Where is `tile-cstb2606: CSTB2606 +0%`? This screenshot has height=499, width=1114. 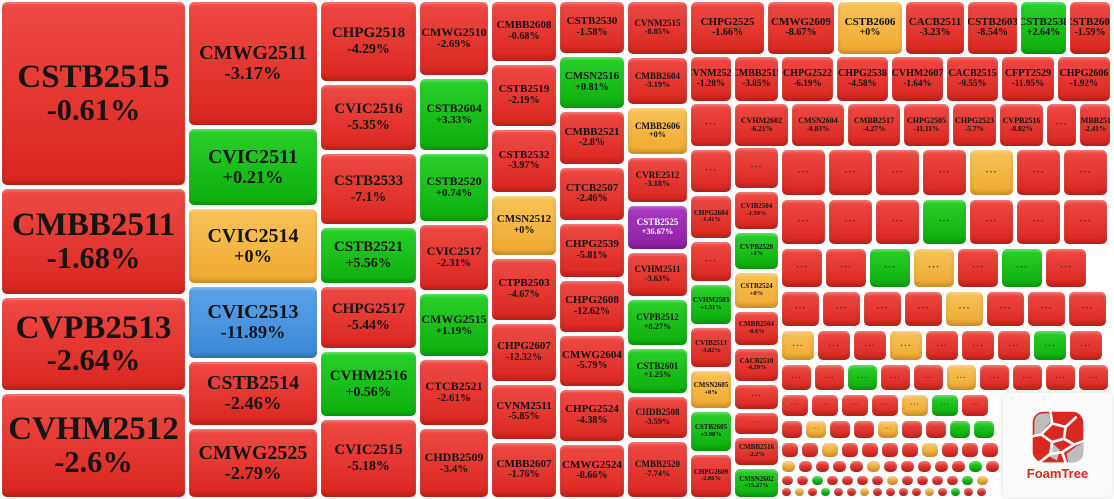
tile-cstb2606: CSTB2606 +0% is located at coordinates (870, 28).